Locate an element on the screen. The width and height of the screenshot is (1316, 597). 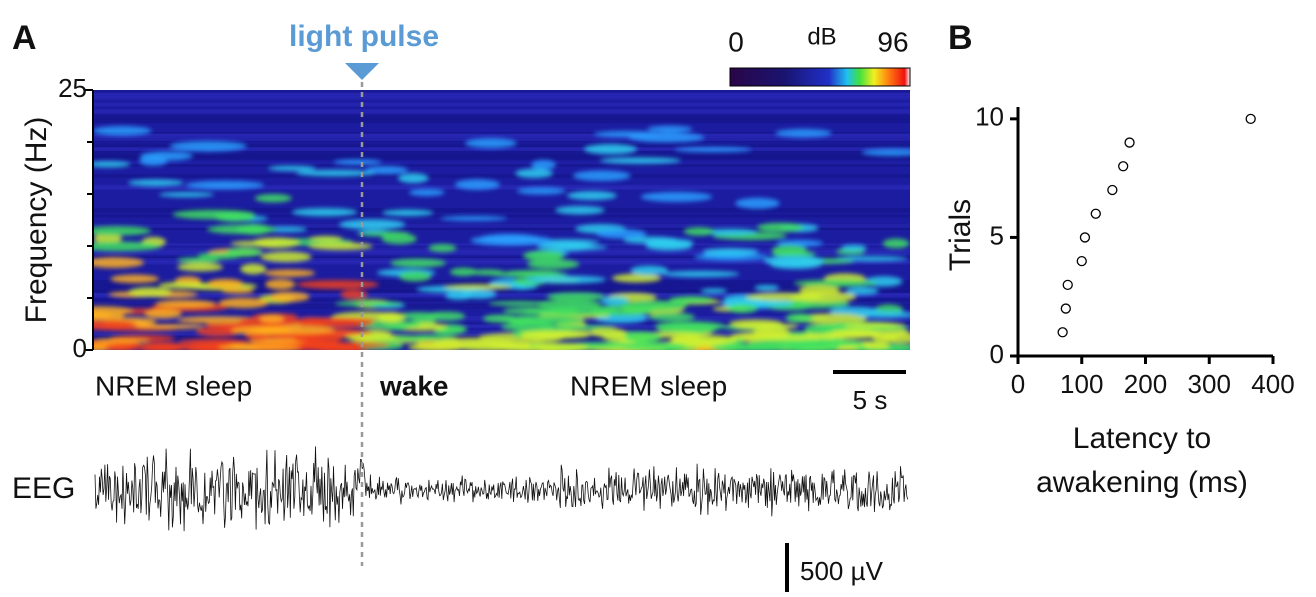
y-axis-label: Frequency (Hz) is located at coordinates (36, 220).